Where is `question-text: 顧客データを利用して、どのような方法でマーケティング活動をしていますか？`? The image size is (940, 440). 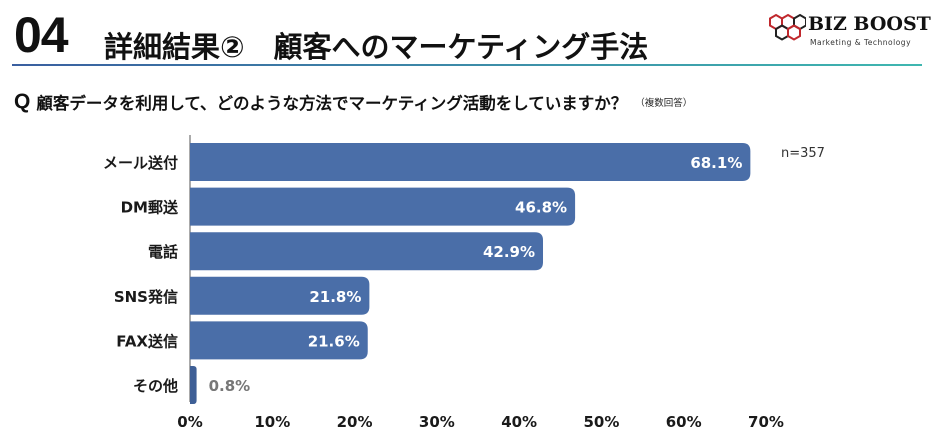
question-text: 顧客データを利用して、どのような方法でマーケティング活動をしていますか？ is located at coordinates (332, 103).